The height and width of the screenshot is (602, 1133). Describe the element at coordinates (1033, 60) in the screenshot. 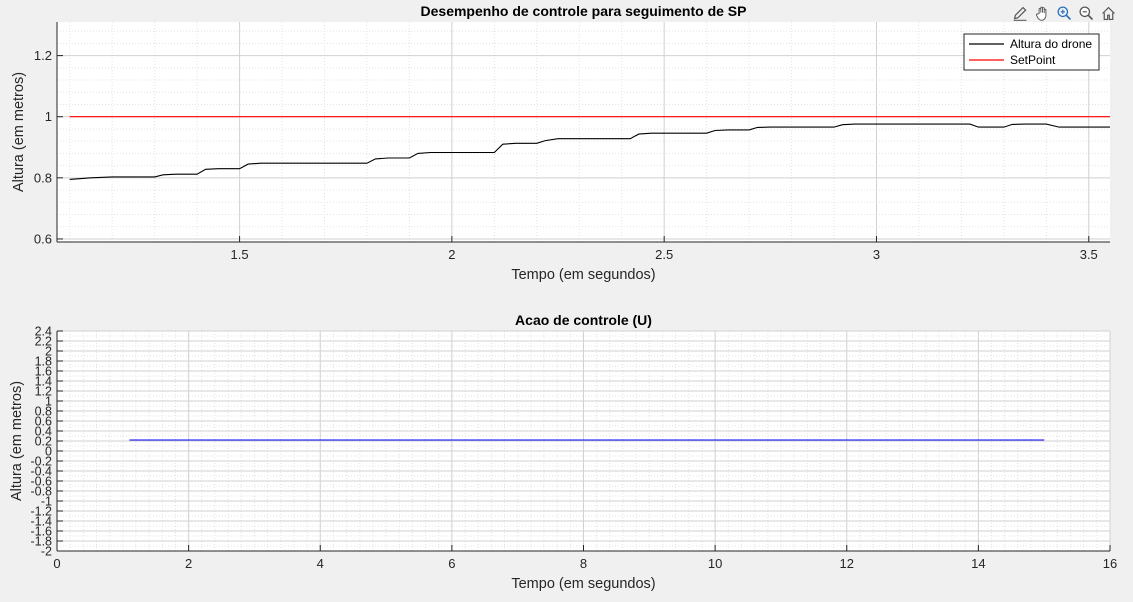

I see `legend-label-2: SetPoint` at that location.